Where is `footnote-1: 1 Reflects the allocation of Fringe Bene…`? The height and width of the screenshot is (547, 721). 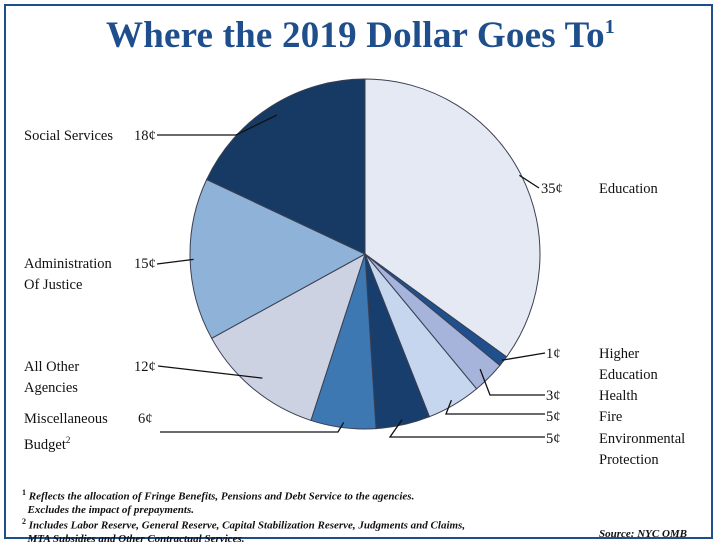
footnote-1: 1 Reflects the allocation of Fringe Bene… is located at coordinates (218, 502).